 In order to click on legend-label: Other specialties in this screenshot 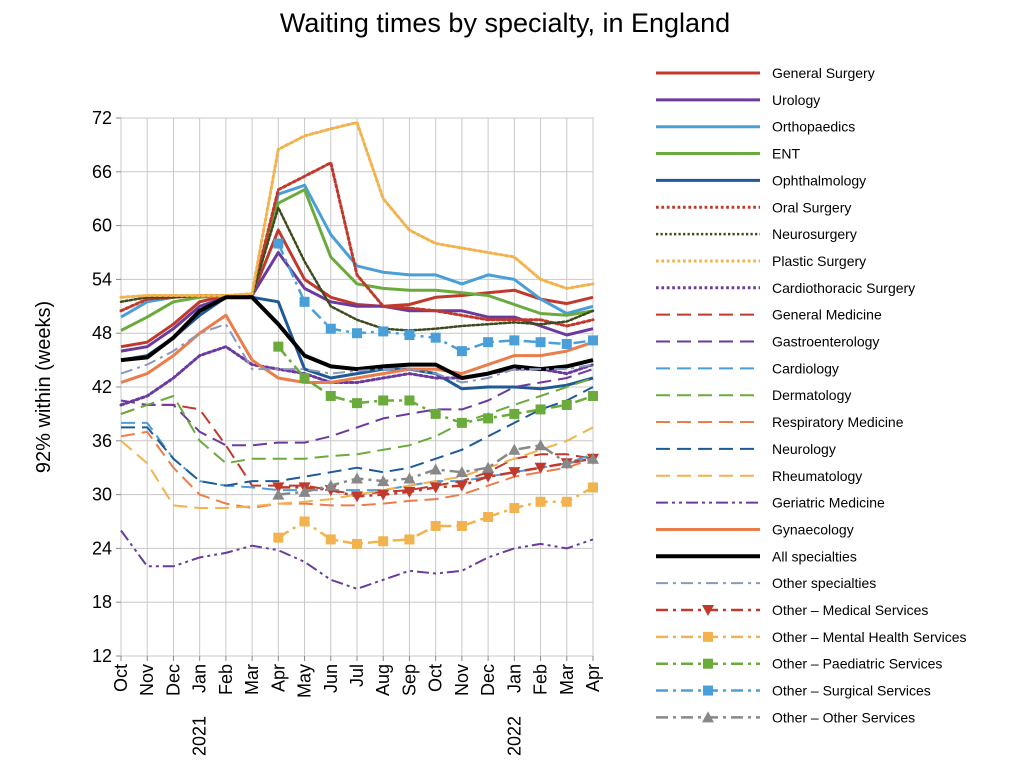, I will do `click(824, 583)`.